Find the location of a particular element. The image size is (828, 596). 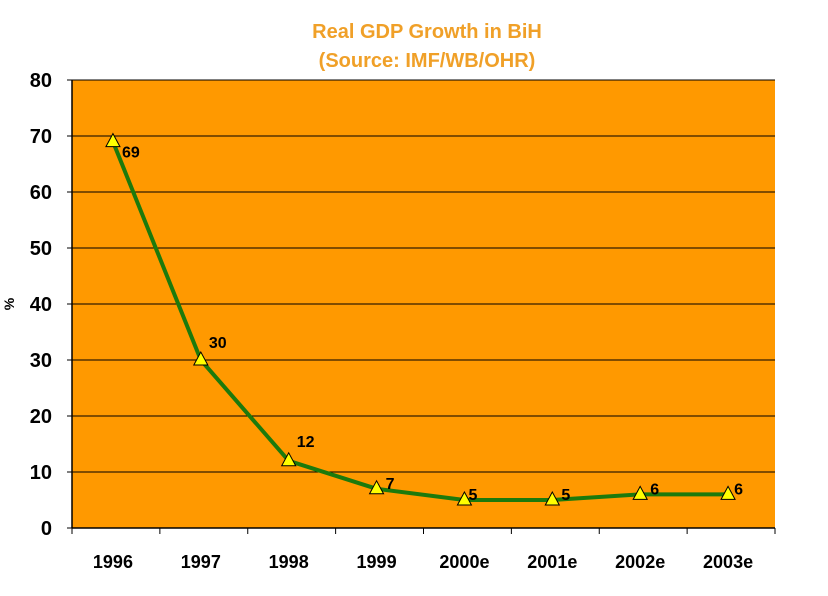

x-axis-ticks: 1996 1997 1998 1999 2000e 2001e 2002e 2003e is located at coordinates (423, 550).